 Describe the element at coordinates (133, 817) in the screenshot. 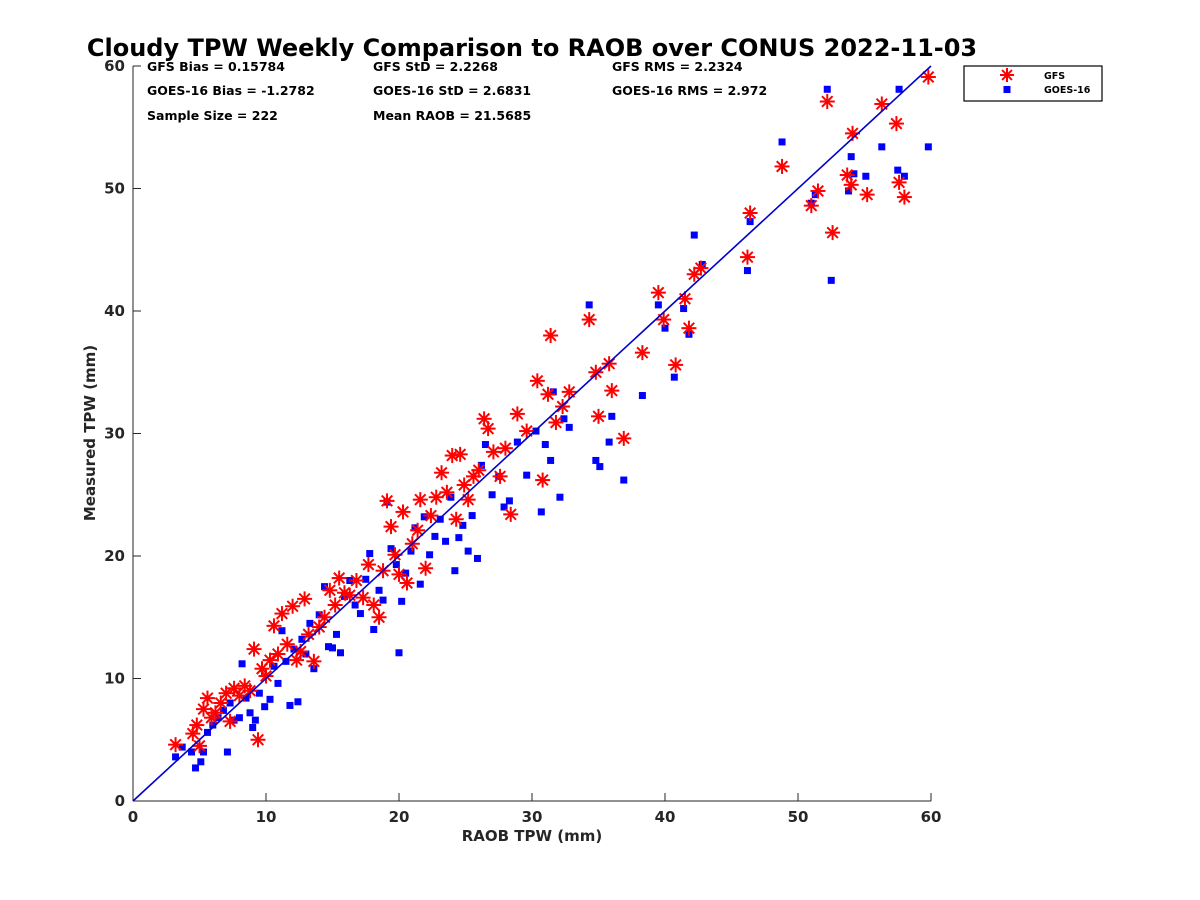

I see `x-tick-label: 0` at that location.